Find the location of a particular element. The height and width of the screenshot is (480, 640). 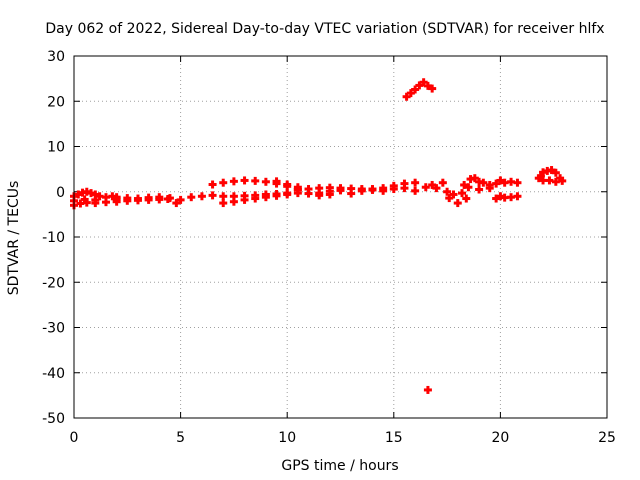

y-tick-label: -30 is located at coordinates (53, 329).